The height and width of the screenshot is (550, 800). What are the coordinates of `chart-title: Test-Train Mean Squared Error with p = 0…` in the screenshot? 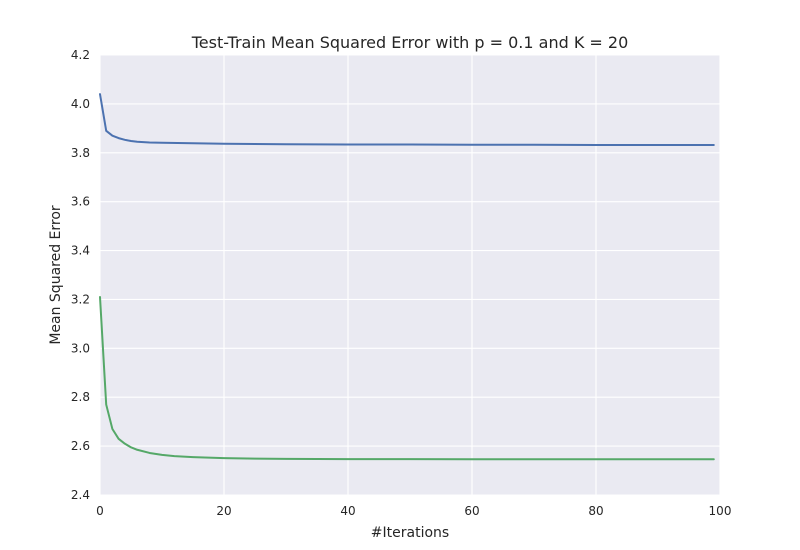 It's located at (410, 42).